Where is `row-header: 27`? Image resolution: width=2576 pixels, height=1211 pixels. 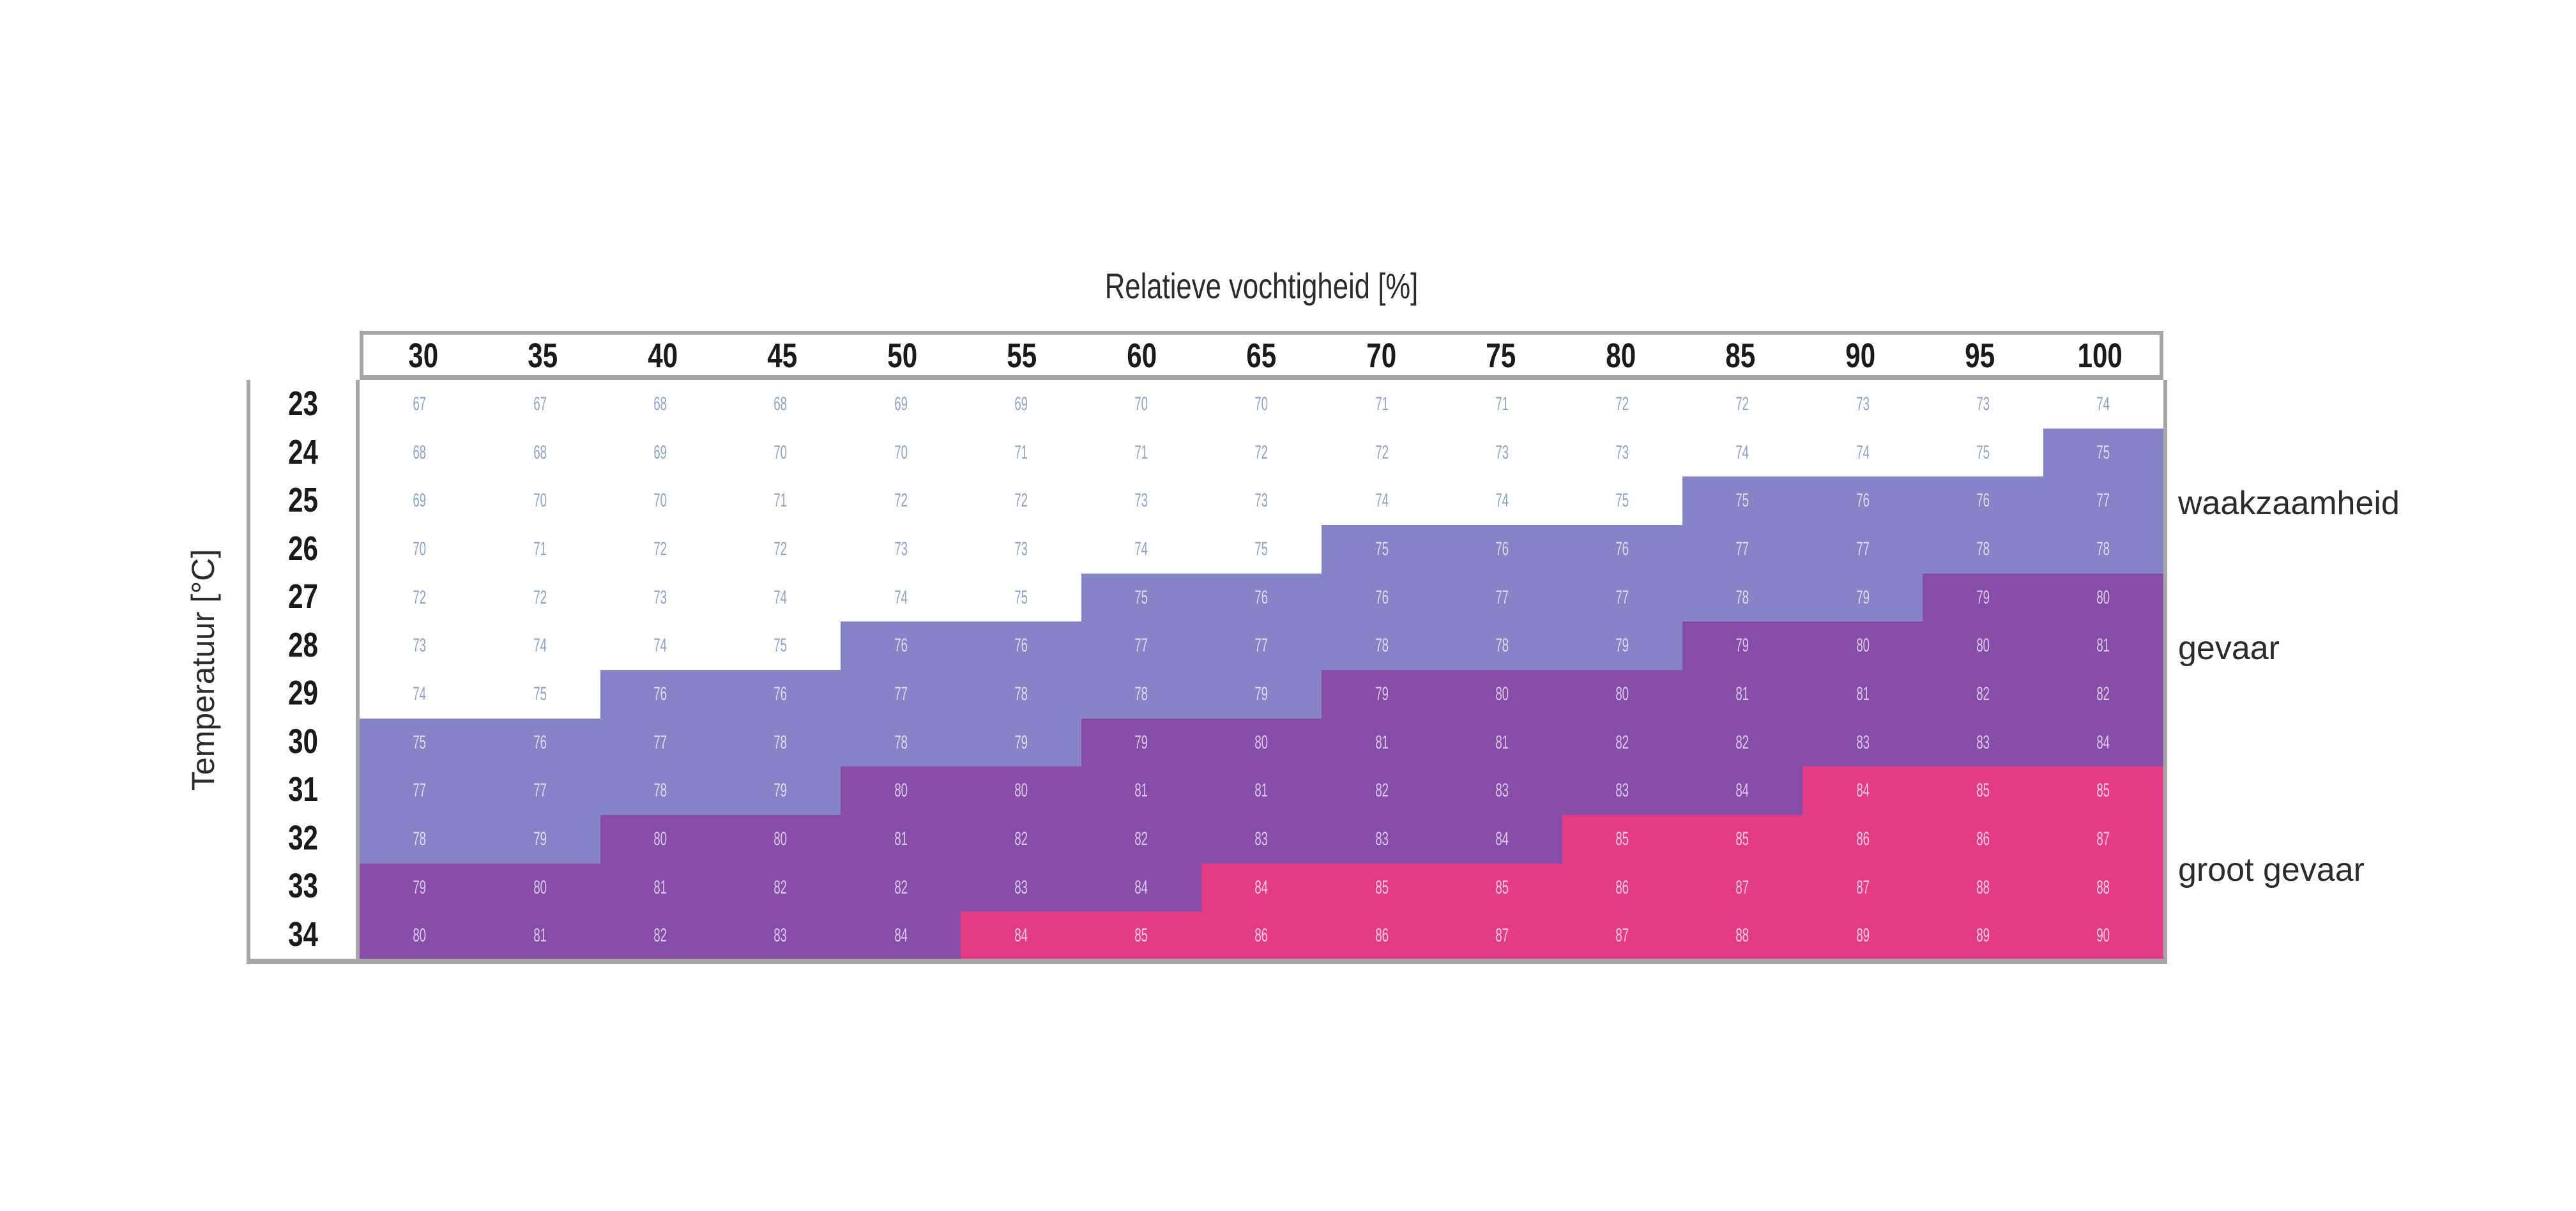 row-header: 27 is located at coordinates (303, 596).